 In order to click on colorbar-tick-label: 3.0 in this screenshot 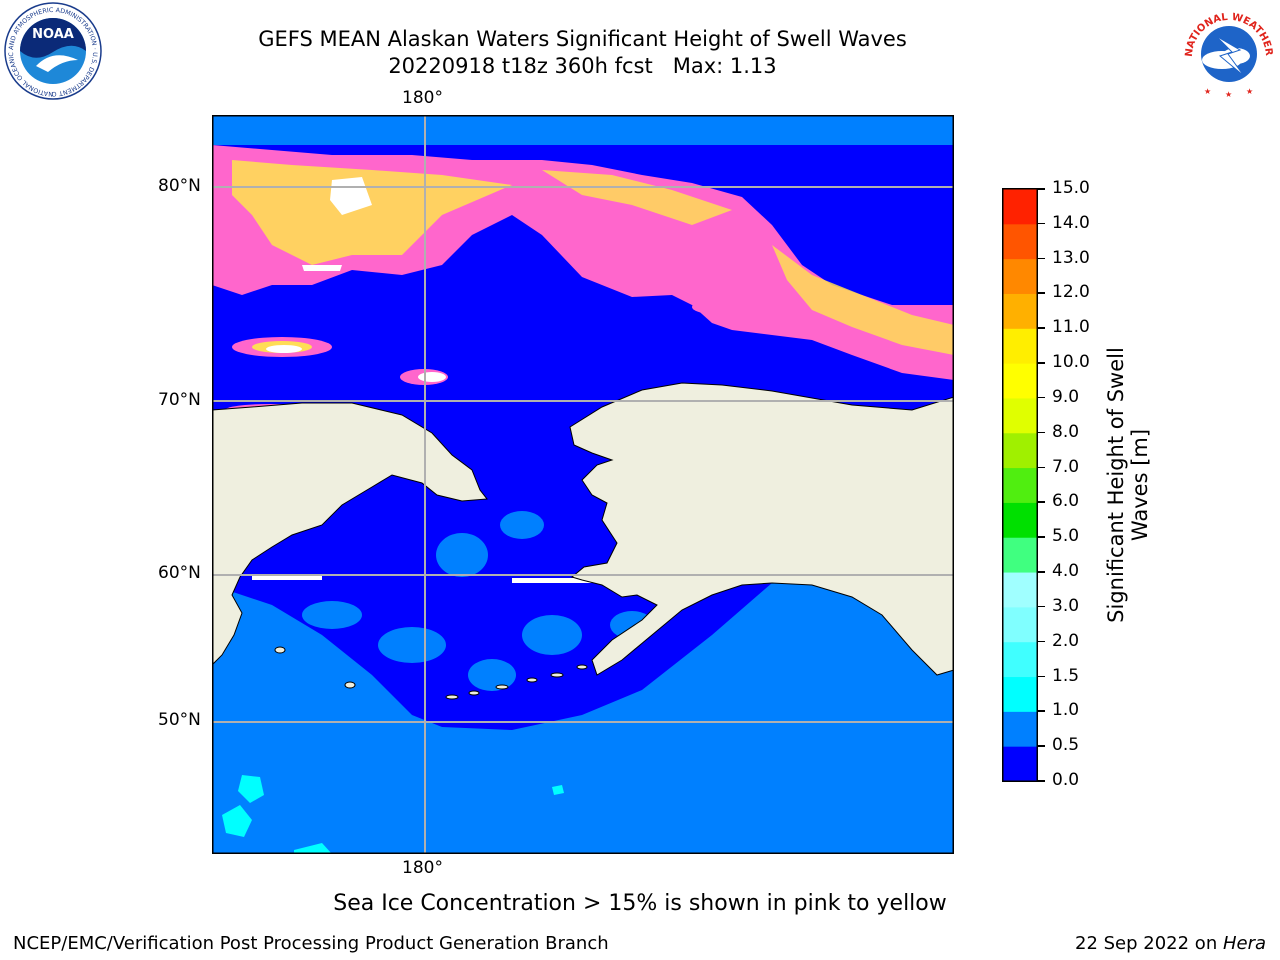, I will do `click(1066, 605)`.